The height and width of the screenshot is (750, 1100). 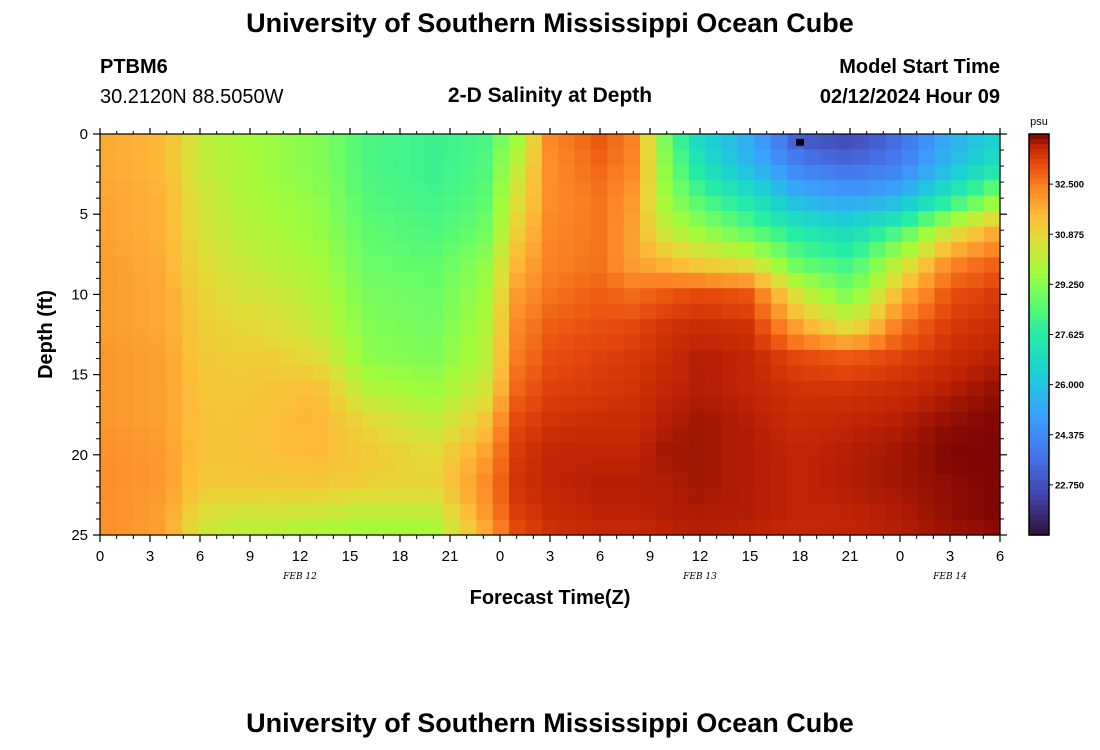 What do you see at coordinates (750, 556) in the screenshot?
I see `x-tick-label: 15` at bounding box center [750, 556].